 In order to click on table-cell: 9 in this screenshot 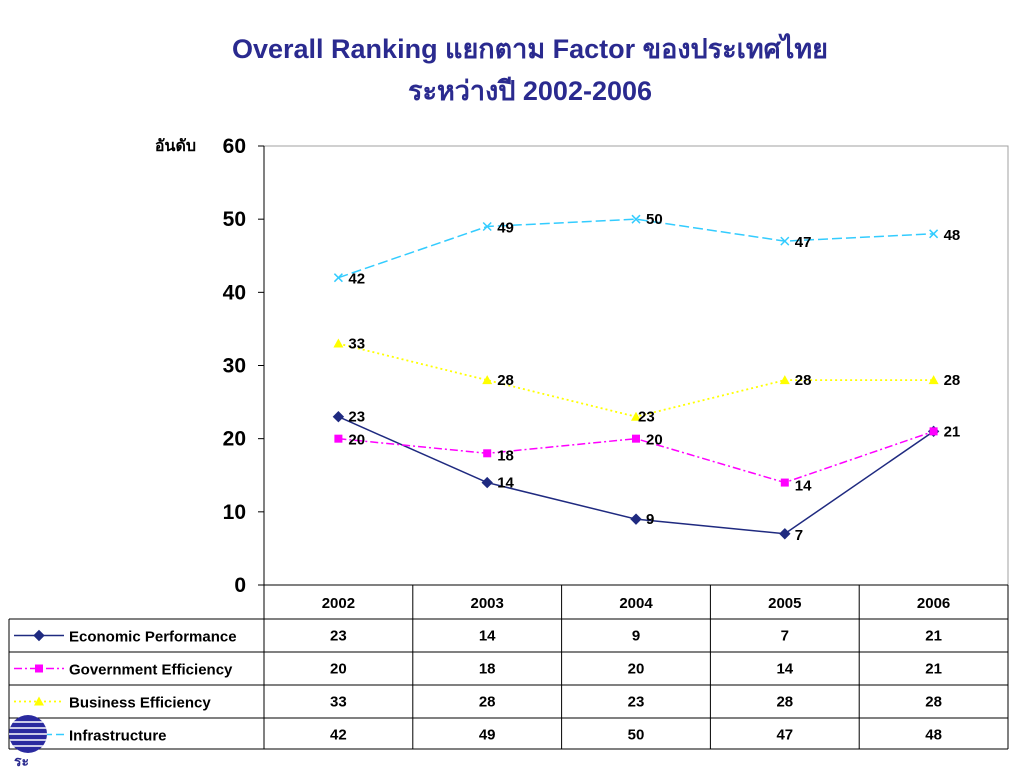, I will do `click(636, 636)`.